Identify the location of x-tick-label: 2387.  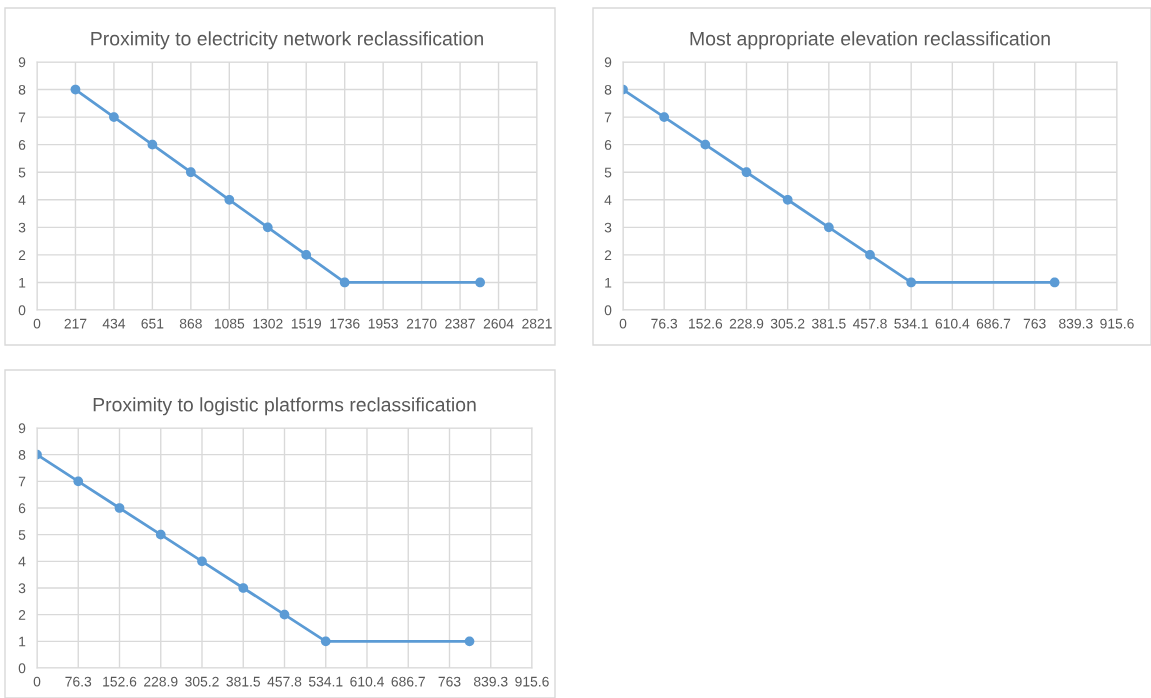
(460, 323).